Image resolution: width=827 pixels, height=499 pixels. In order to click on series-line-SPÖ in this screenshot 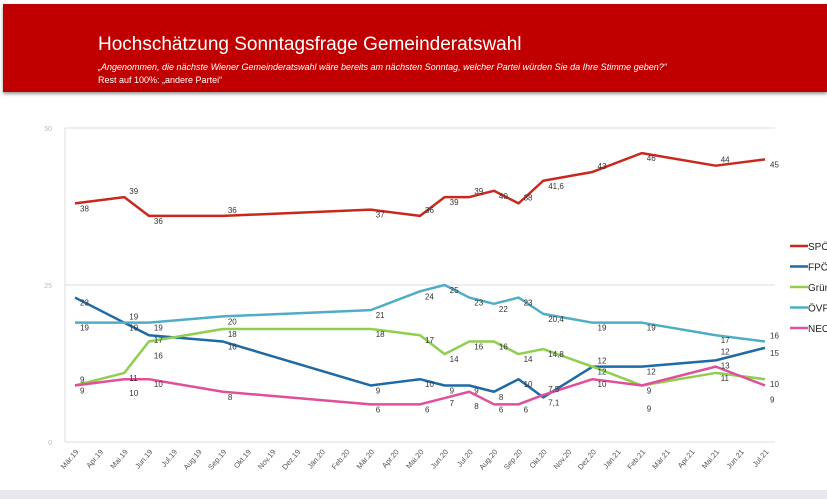, I will do `click(420, 184)`.